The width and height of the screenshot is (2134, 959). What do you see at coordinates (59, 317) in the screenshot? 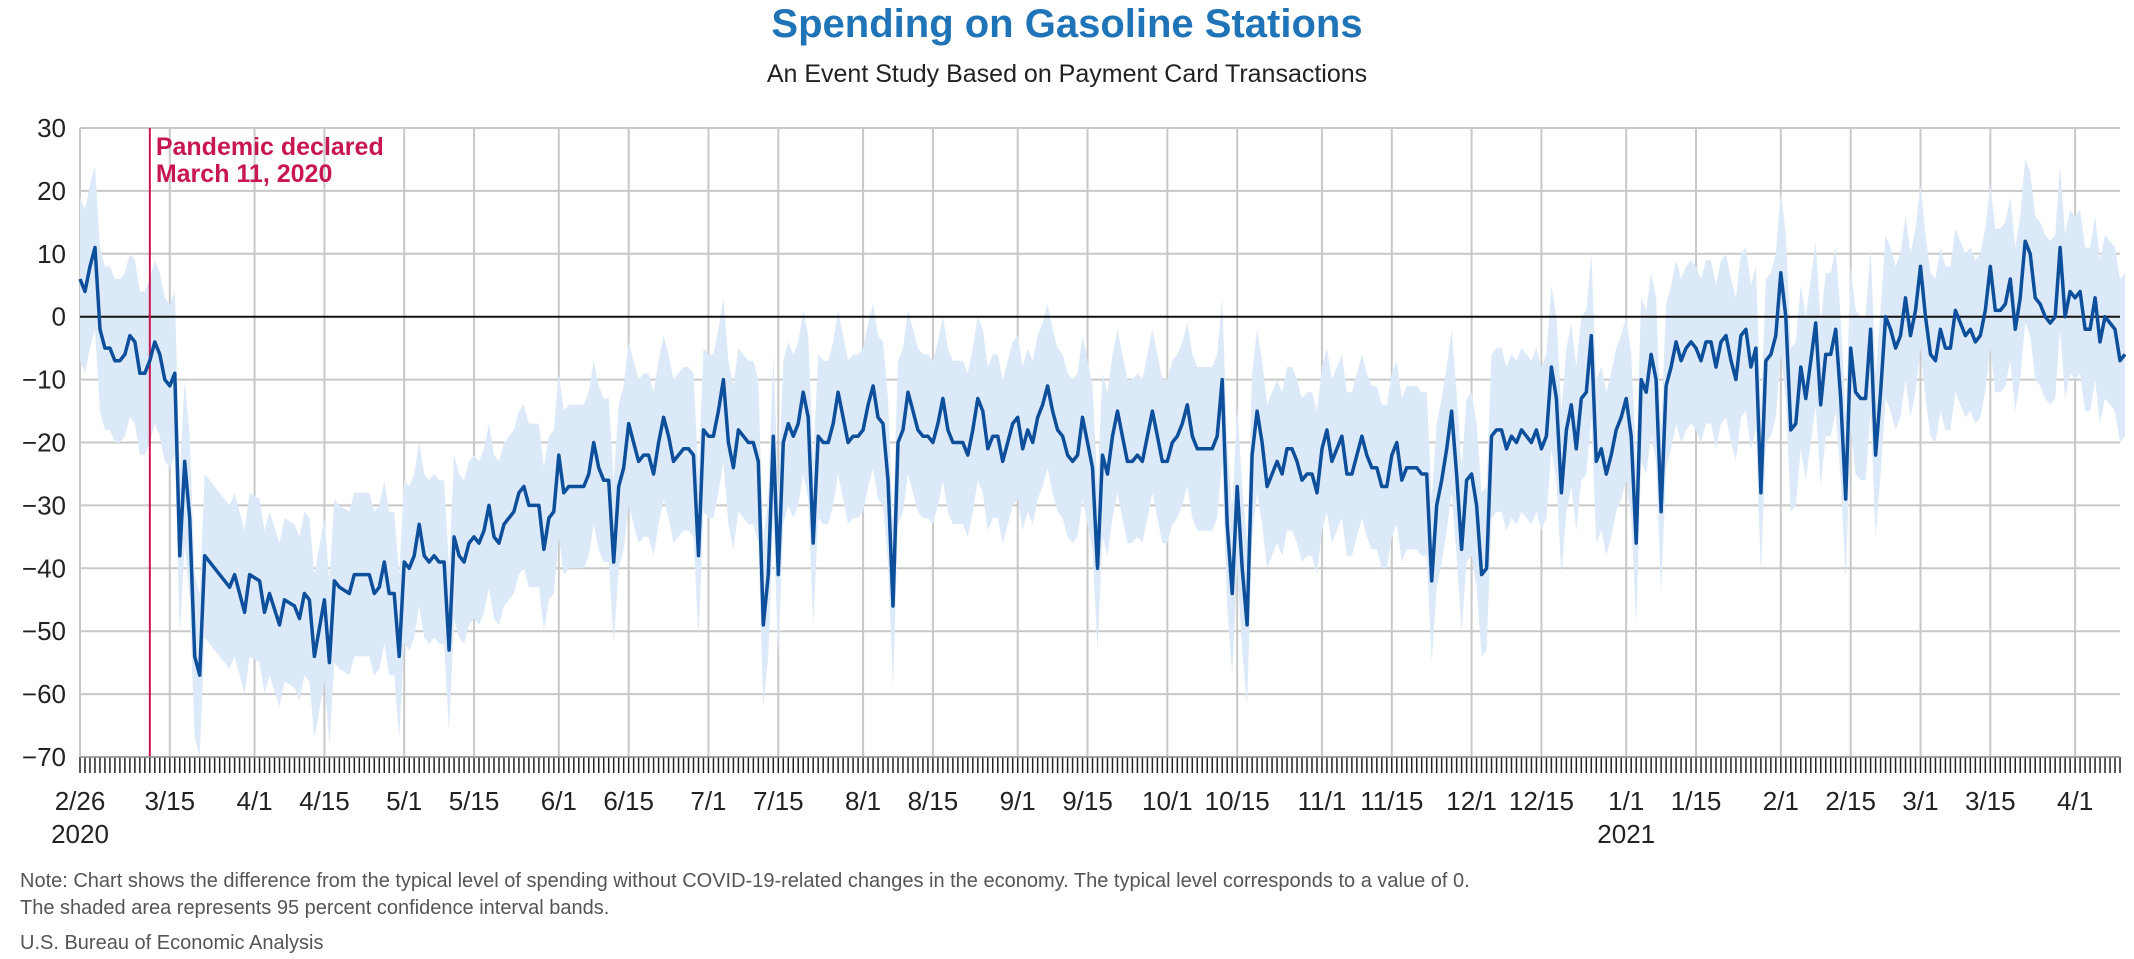
I see `y-tick-label: 0` at bounding box center [59, 317].